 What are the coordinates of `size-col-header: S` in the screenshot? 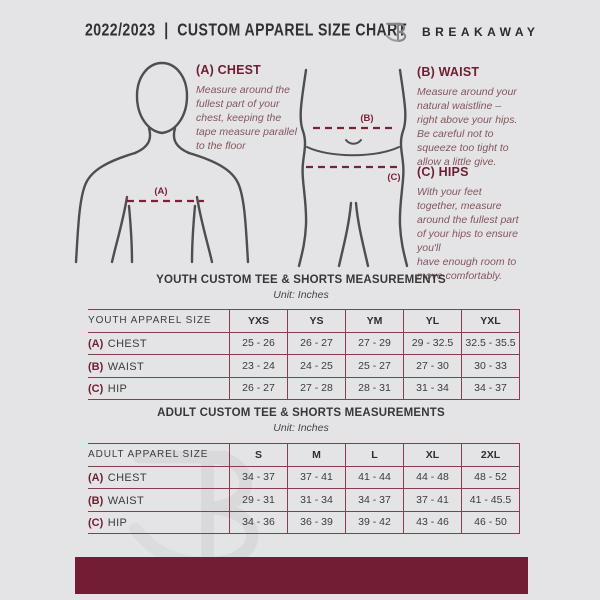 It's located at (258, 454).